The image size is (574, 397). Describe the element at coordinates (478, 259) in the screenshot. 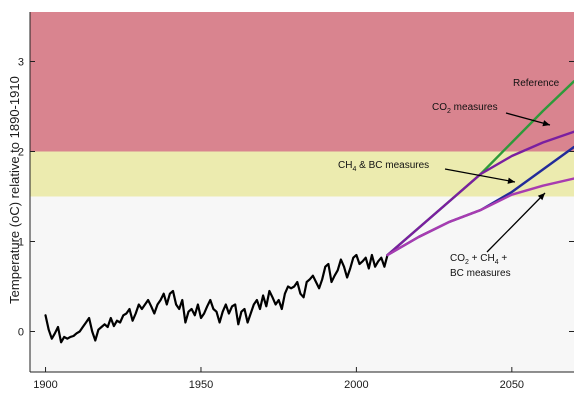

I see `annotation-combo1: CO2 + CH4 +` at that location.